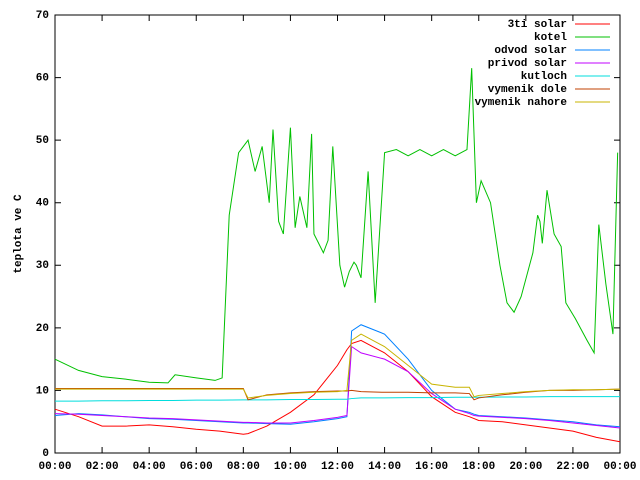 The image size is (640, 480). Describe the element at coordinates (527, 64) in the screenshot. I see `legend-label: privod solar` at that location.